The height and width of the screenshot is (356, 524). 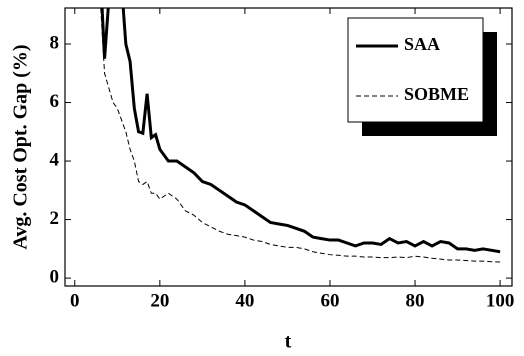 I want to click on x-tick-label: 60, so click(x=329, y=300).